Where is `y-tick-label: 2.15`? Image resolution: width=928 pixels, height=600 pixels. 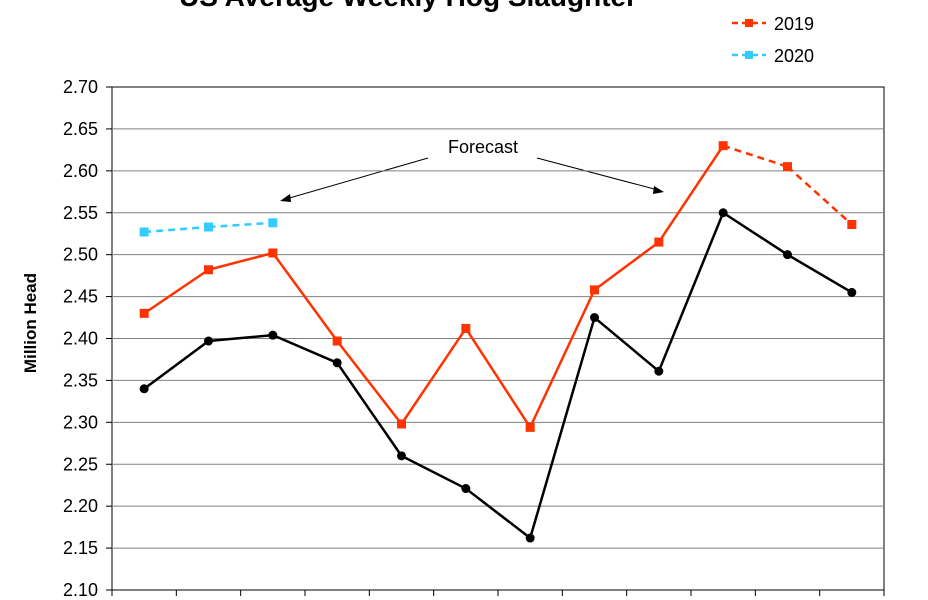
y-tick-label: 2.15 is located at coordinates (80, 548).